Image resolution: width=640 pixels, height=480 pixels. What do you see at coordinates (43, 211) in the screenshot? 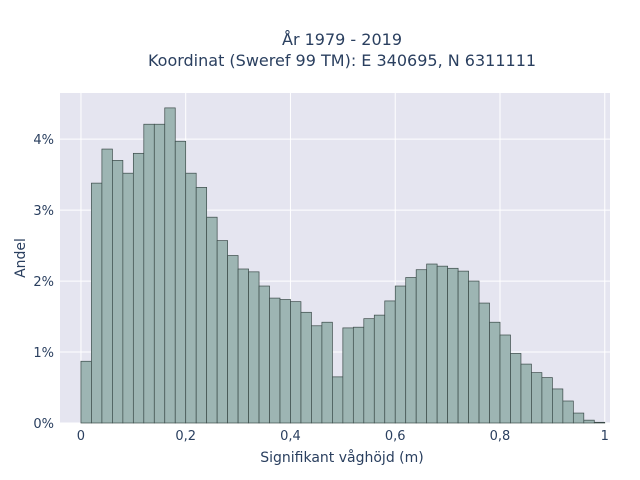
I see `y-tick-label: 3%` at bounding box center [43, 211].